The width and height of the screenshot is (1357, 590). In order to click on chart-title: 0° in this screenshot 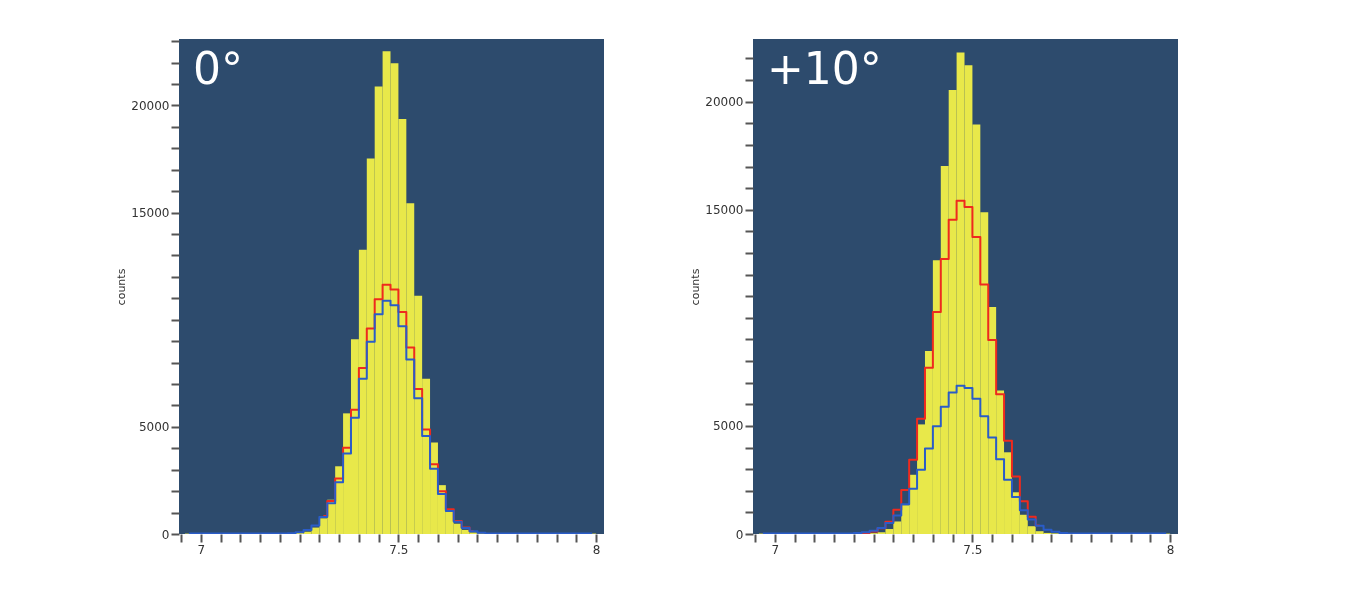, I will do `click(218, 68)`.